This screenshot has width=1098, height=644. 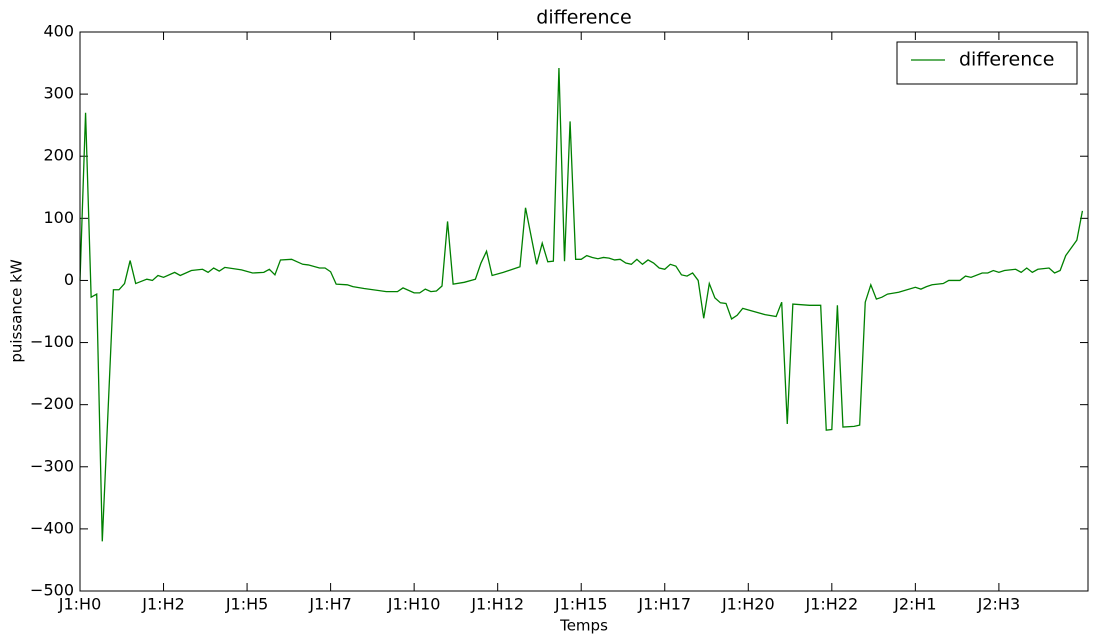 I want to click on x-axis-label: Temps, so click(x=583, y=626).